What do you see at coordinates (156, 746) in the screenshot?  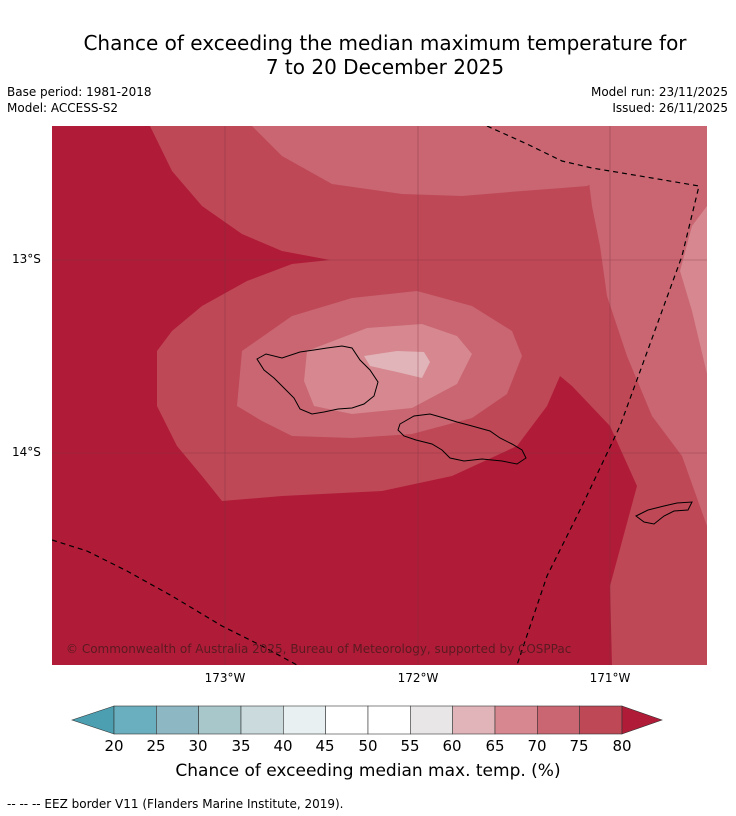 I see `cbar-tick: 25` at bounding box center [156, 746].